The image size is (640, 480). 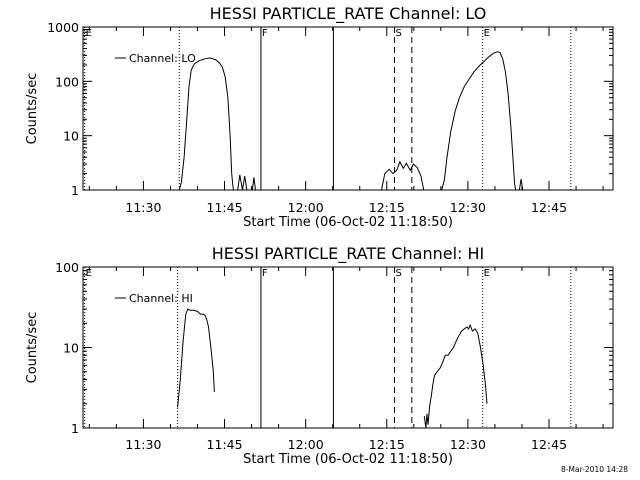 I want to click on chart-title: HESSI PARTICLE_RATE Channel: HI, so click(x=348, y=254).